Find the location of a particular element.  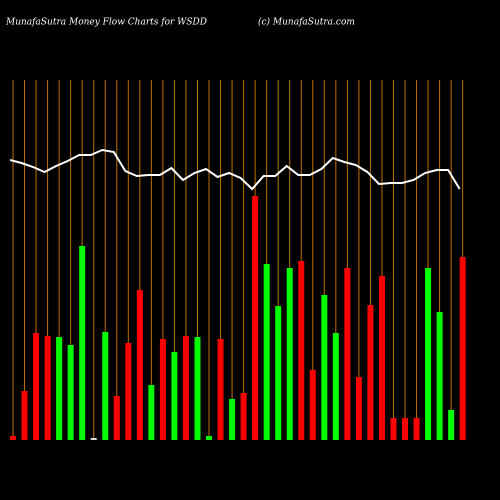

chart-title: MunafaSutra Money Flow Charts for WSDD is located at coordinates (106, 23).